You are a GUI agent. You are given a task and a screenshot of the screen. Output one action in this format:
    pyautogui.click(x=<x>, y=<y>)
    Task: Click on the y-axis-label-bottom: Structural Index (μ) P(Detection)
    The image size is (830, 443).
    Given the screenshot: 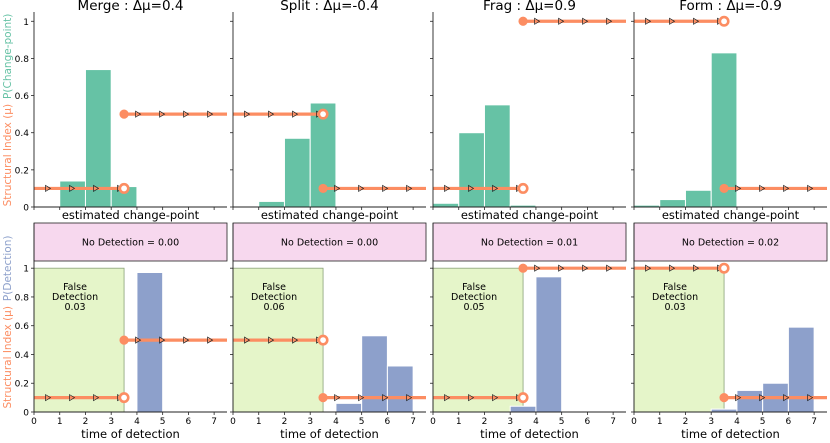 What is the action you would take?
    pyautogui.click(x=8, y=322)
    